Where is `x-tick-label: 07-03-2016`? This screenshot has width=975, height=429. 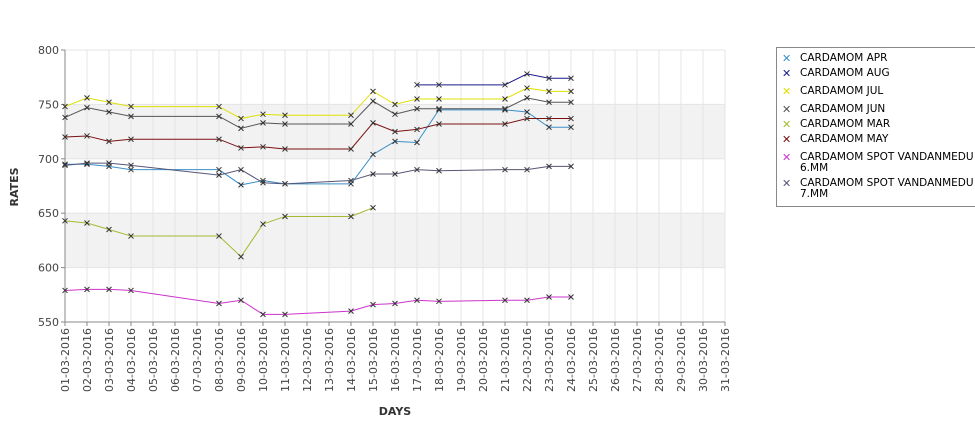
x-tick-label: 07-03-2016 is located at coordinates (197, 360).